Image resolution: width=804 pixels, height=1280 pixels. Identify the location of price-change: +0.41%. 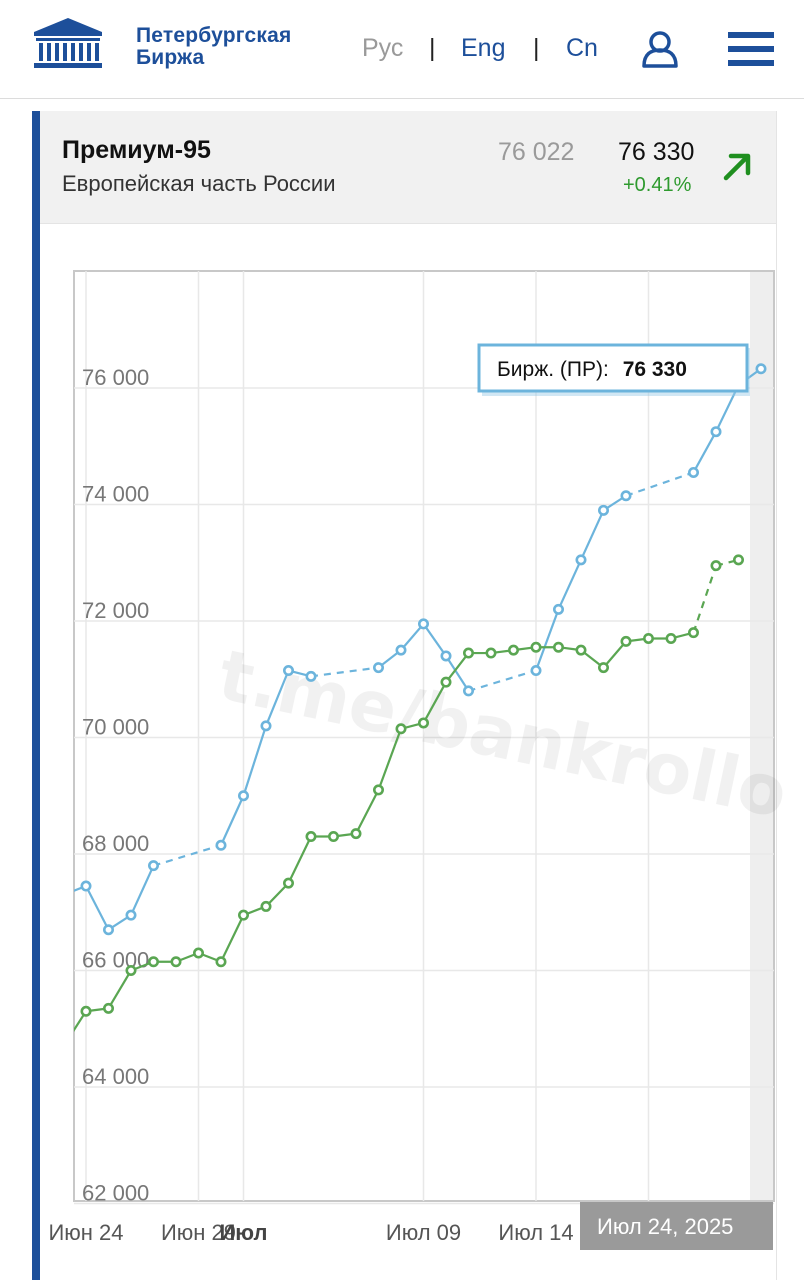
(657, 185).